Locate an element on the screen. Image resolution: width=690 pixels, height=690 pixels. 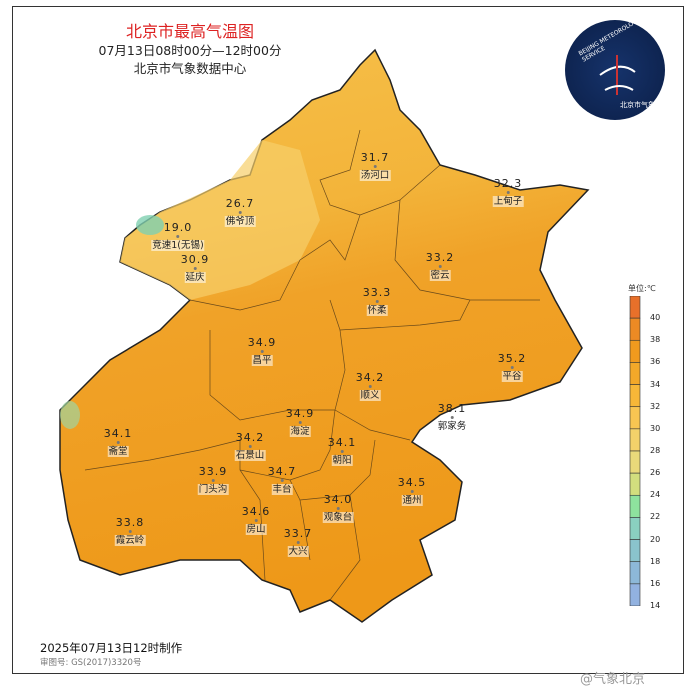
station-temperature: 33.8 is located at coordinates (130, 522).